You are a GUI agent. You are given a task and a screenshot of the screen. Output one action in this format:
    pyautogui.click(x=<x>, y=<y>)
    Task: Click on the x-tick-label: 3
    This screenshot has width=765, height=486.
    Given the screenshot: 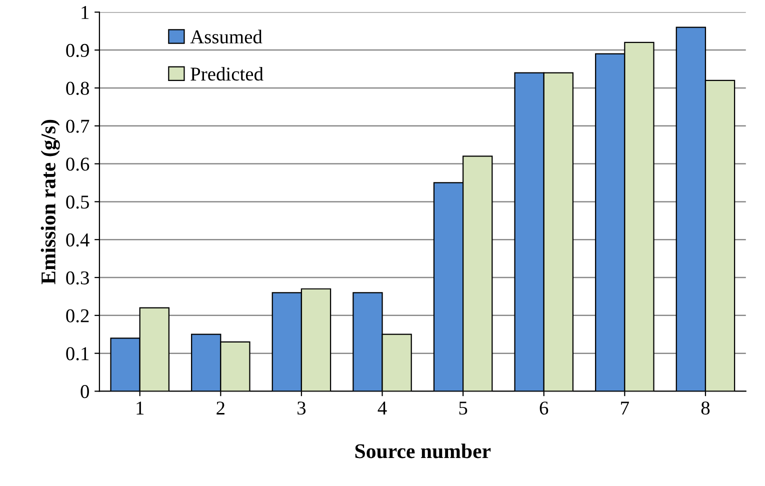 What is the action you would take?
    pyautogui.click(x=302, y=408)
    